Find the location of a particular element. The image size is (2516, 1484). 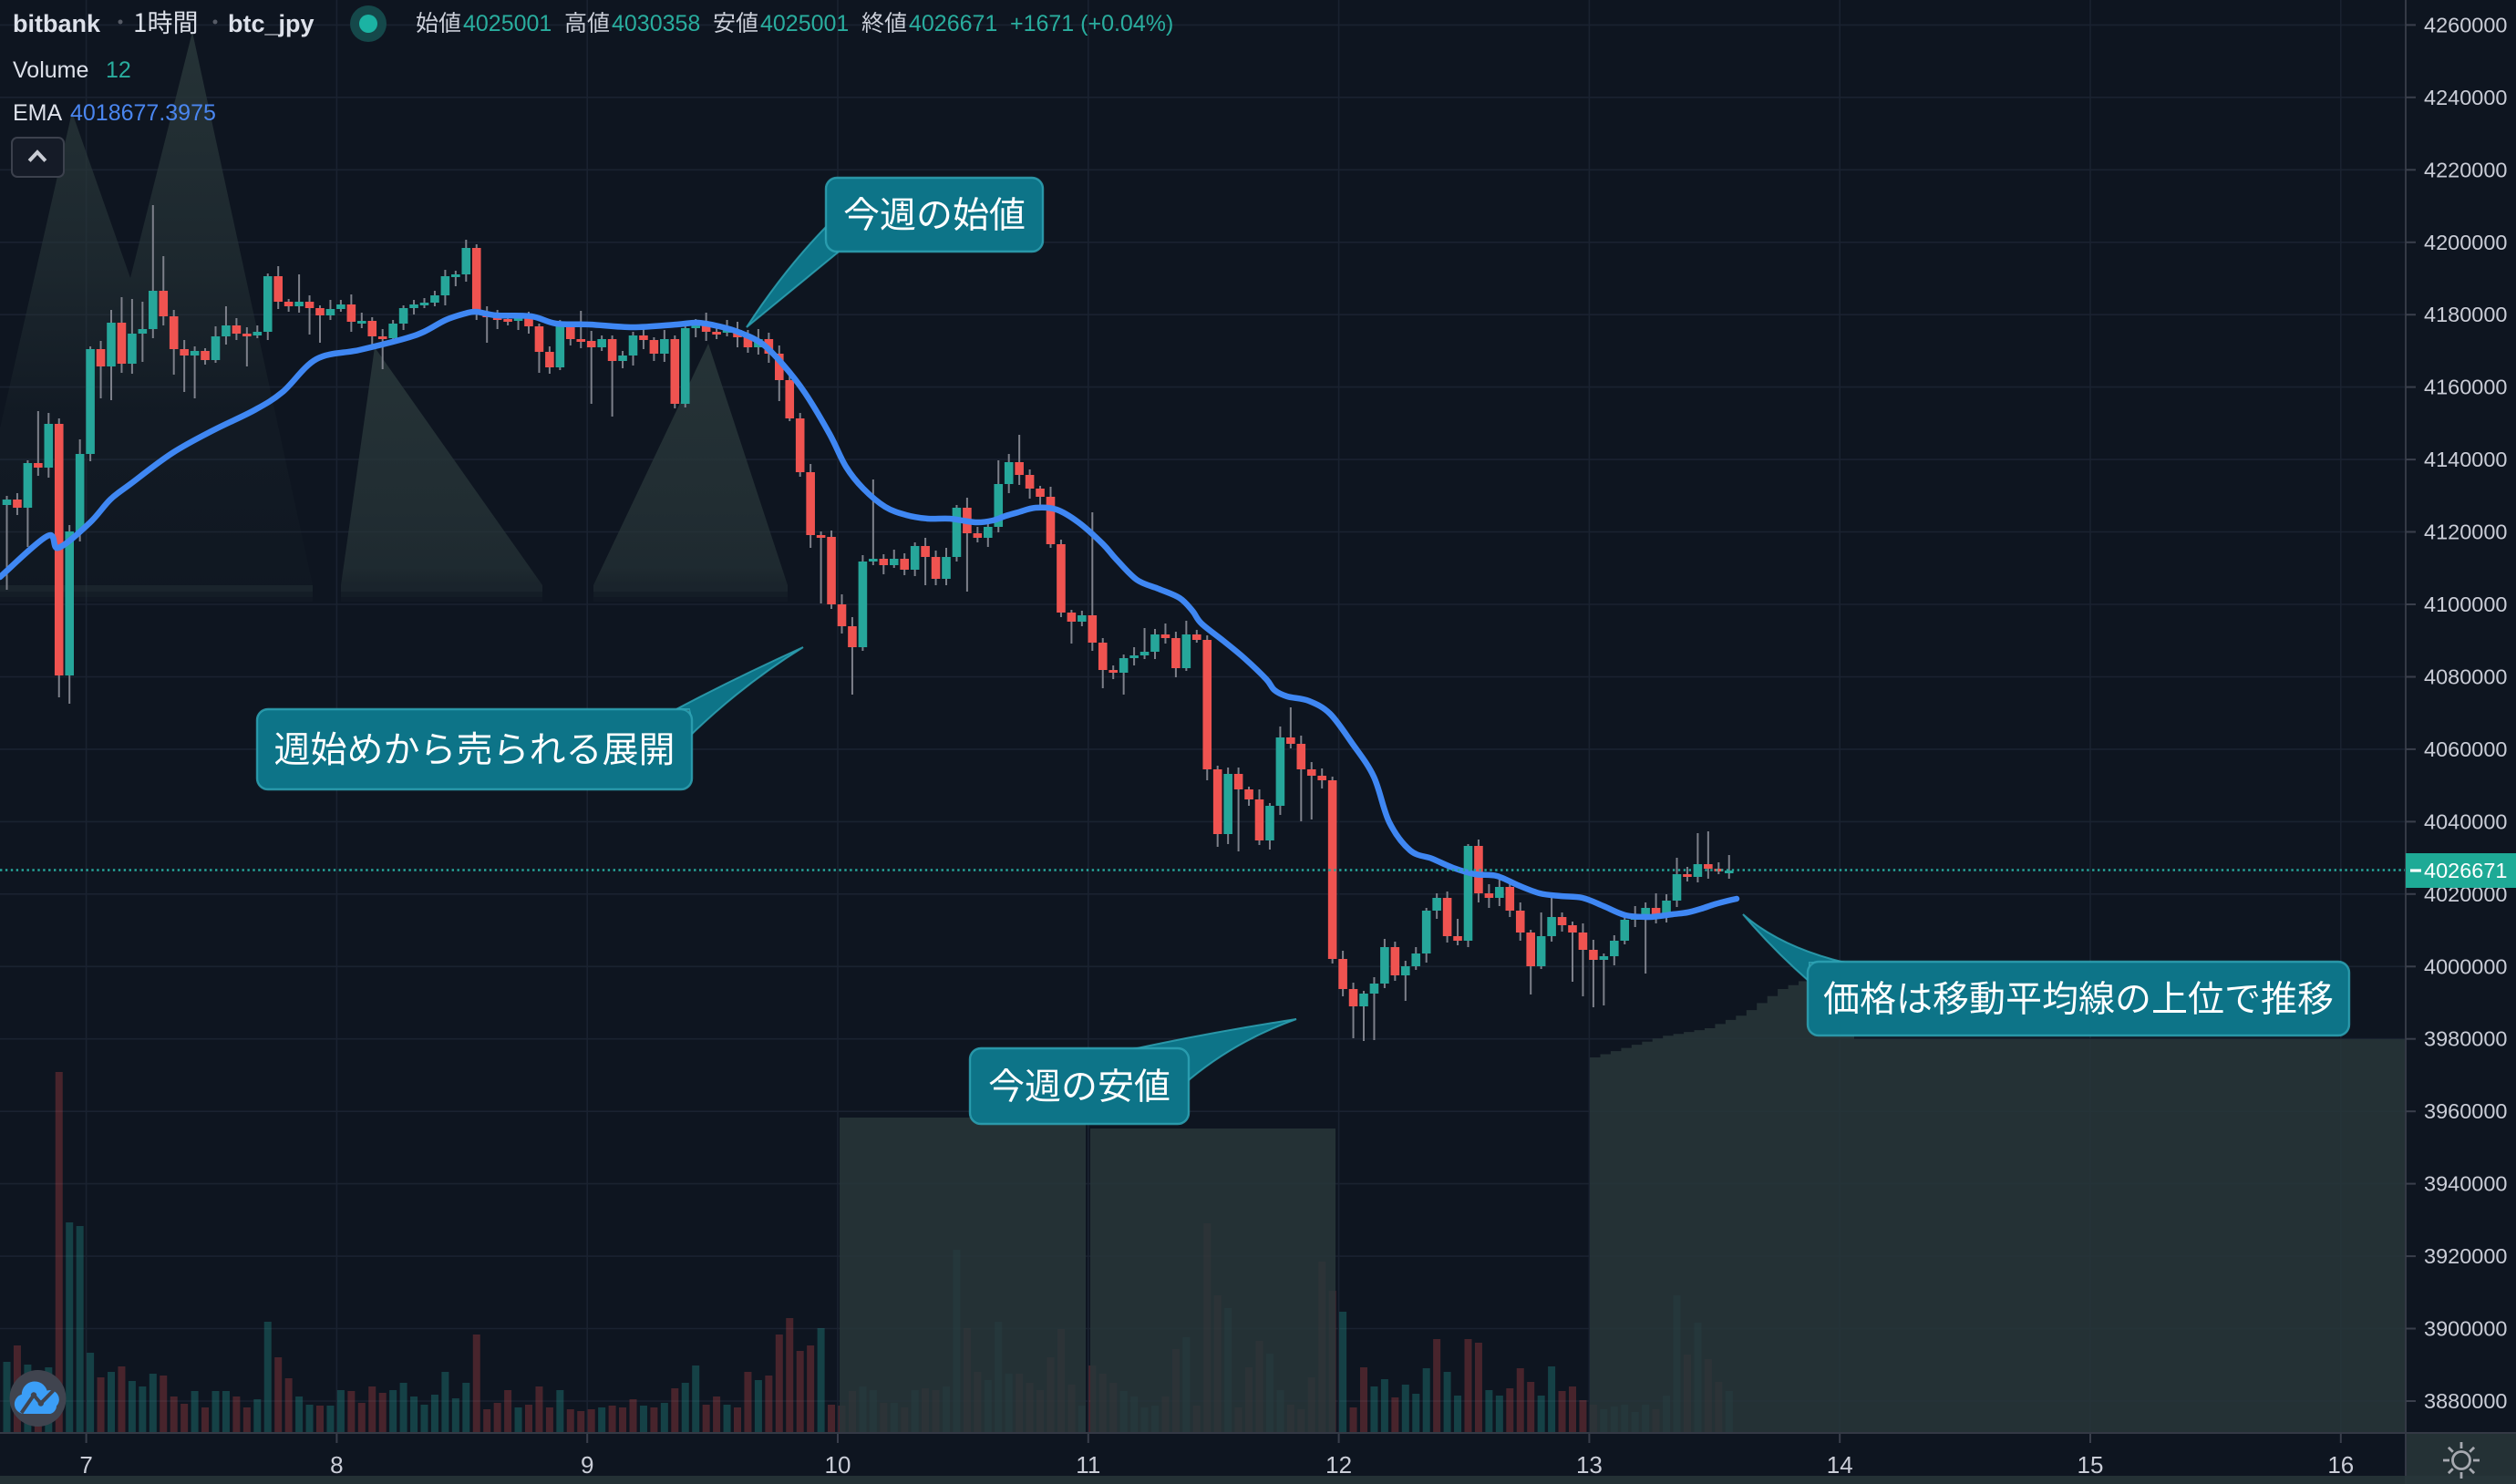

svg-text: 4260000 is located at coordinates (2466, 24).